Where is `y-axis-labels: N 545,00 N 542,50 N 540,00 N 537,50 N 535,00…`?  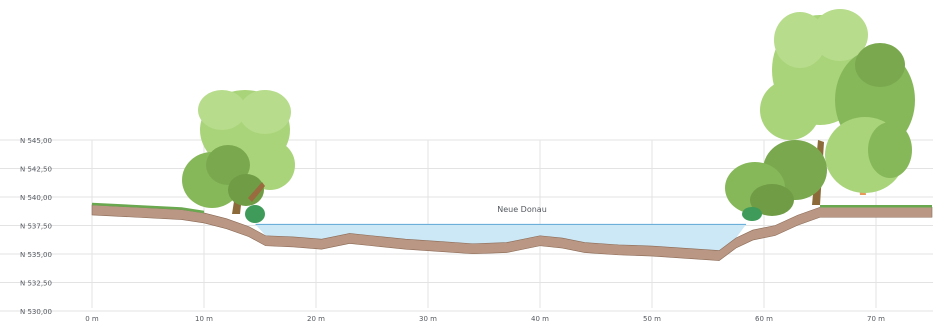
y-axis-labels: N 545,00 N 542,50 N 540,00 N 537,50 N 535,00… is located at coordinates (36, 226).